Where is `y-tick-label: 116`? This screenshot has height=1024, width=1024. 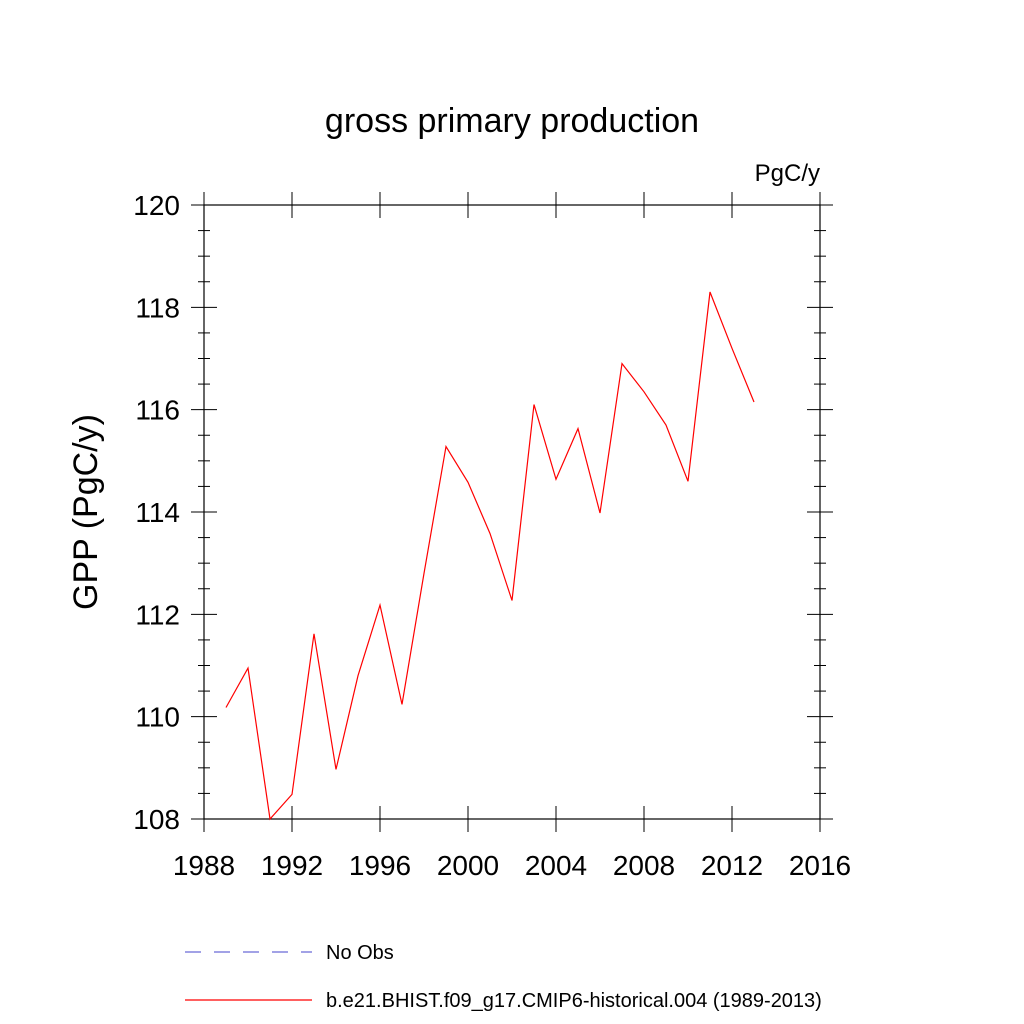
y-tick-label: 116 is located at coordinates (157, 410).